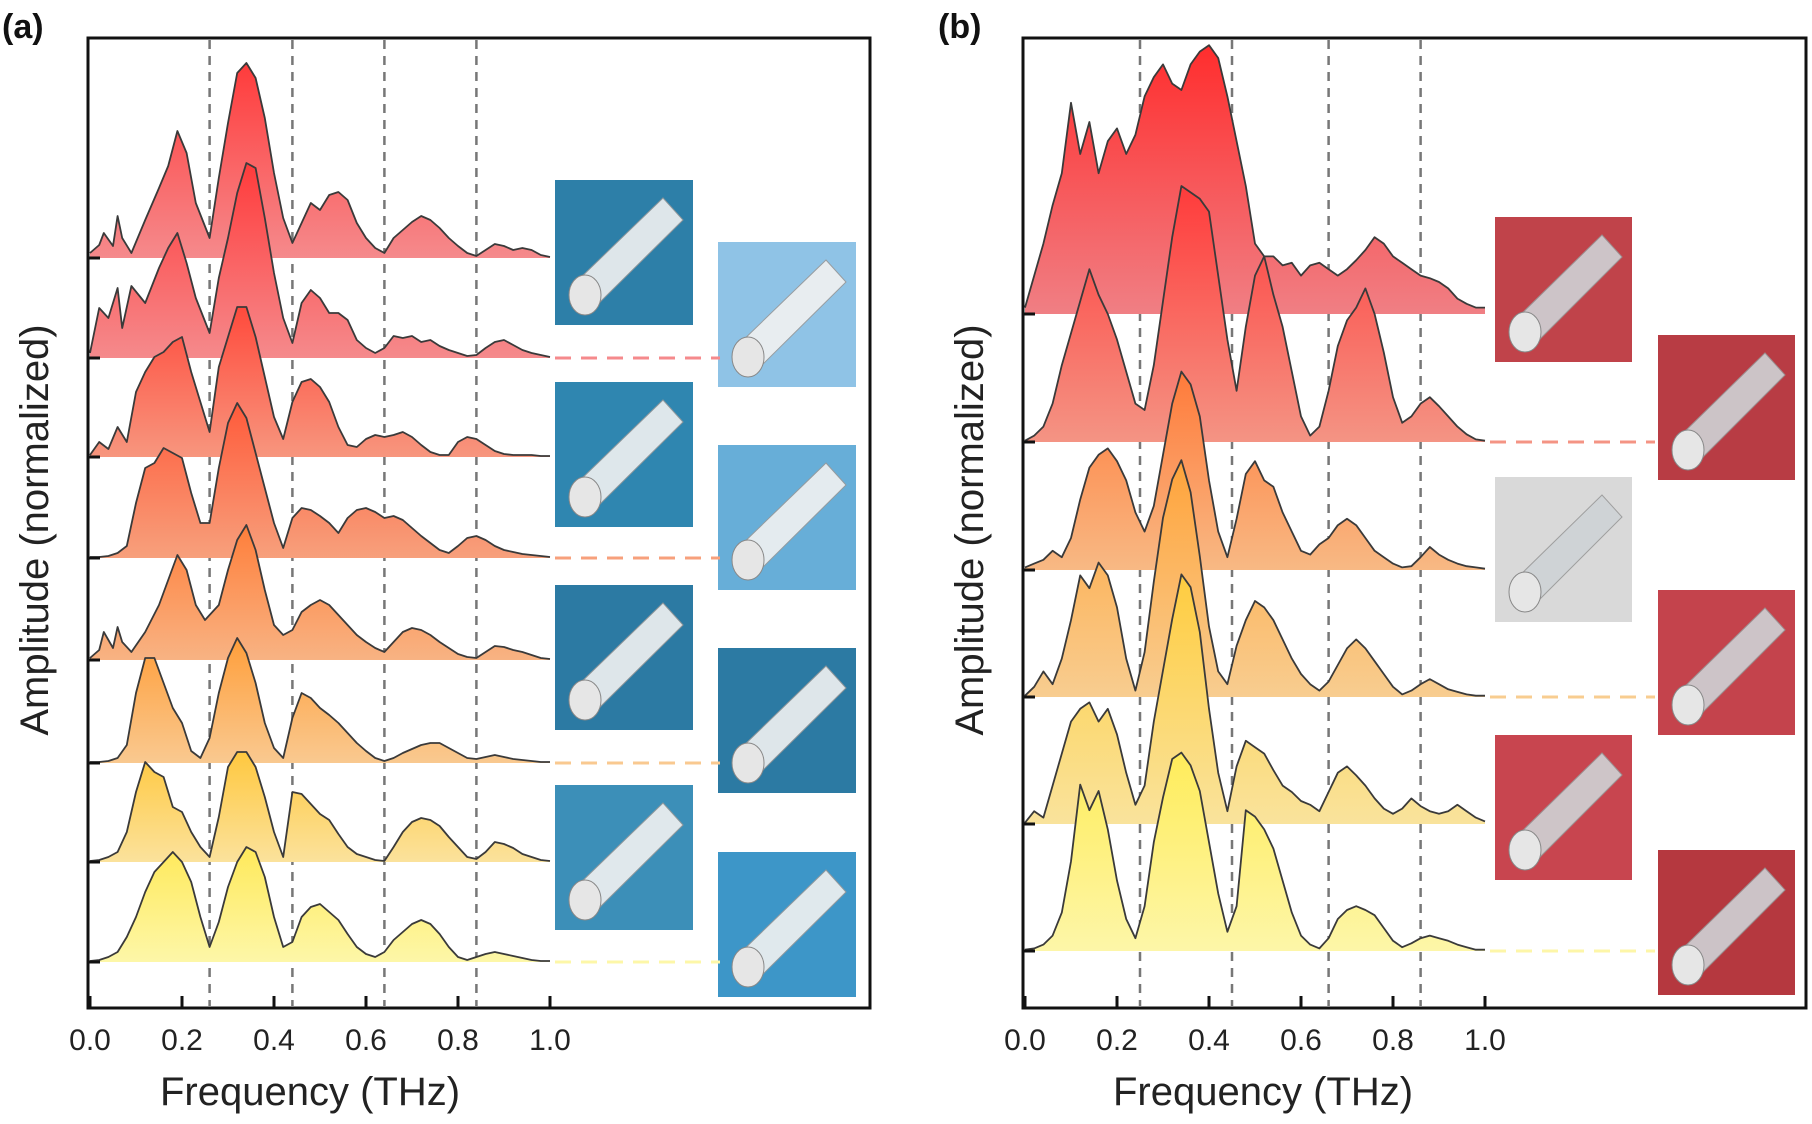  I want to click on panel-label-a: (a), so click(23, 27).